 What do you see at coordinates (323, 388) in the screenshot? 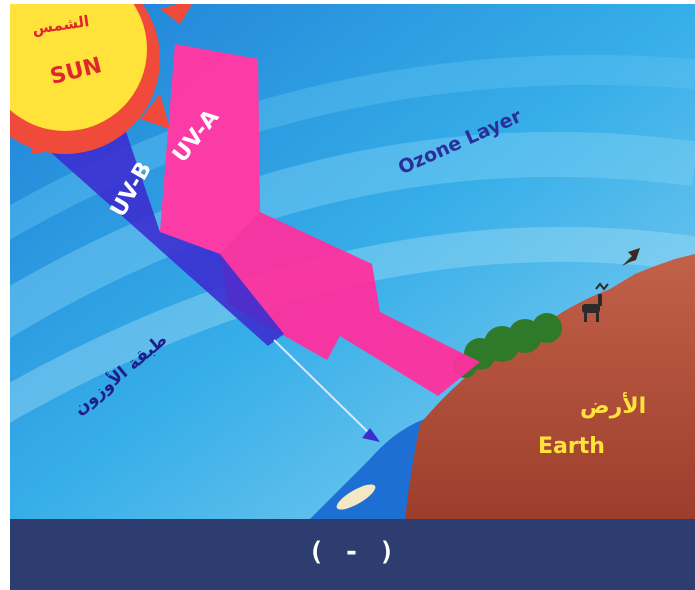
I see `uv-b-beam` at bounding box center [323, 388].